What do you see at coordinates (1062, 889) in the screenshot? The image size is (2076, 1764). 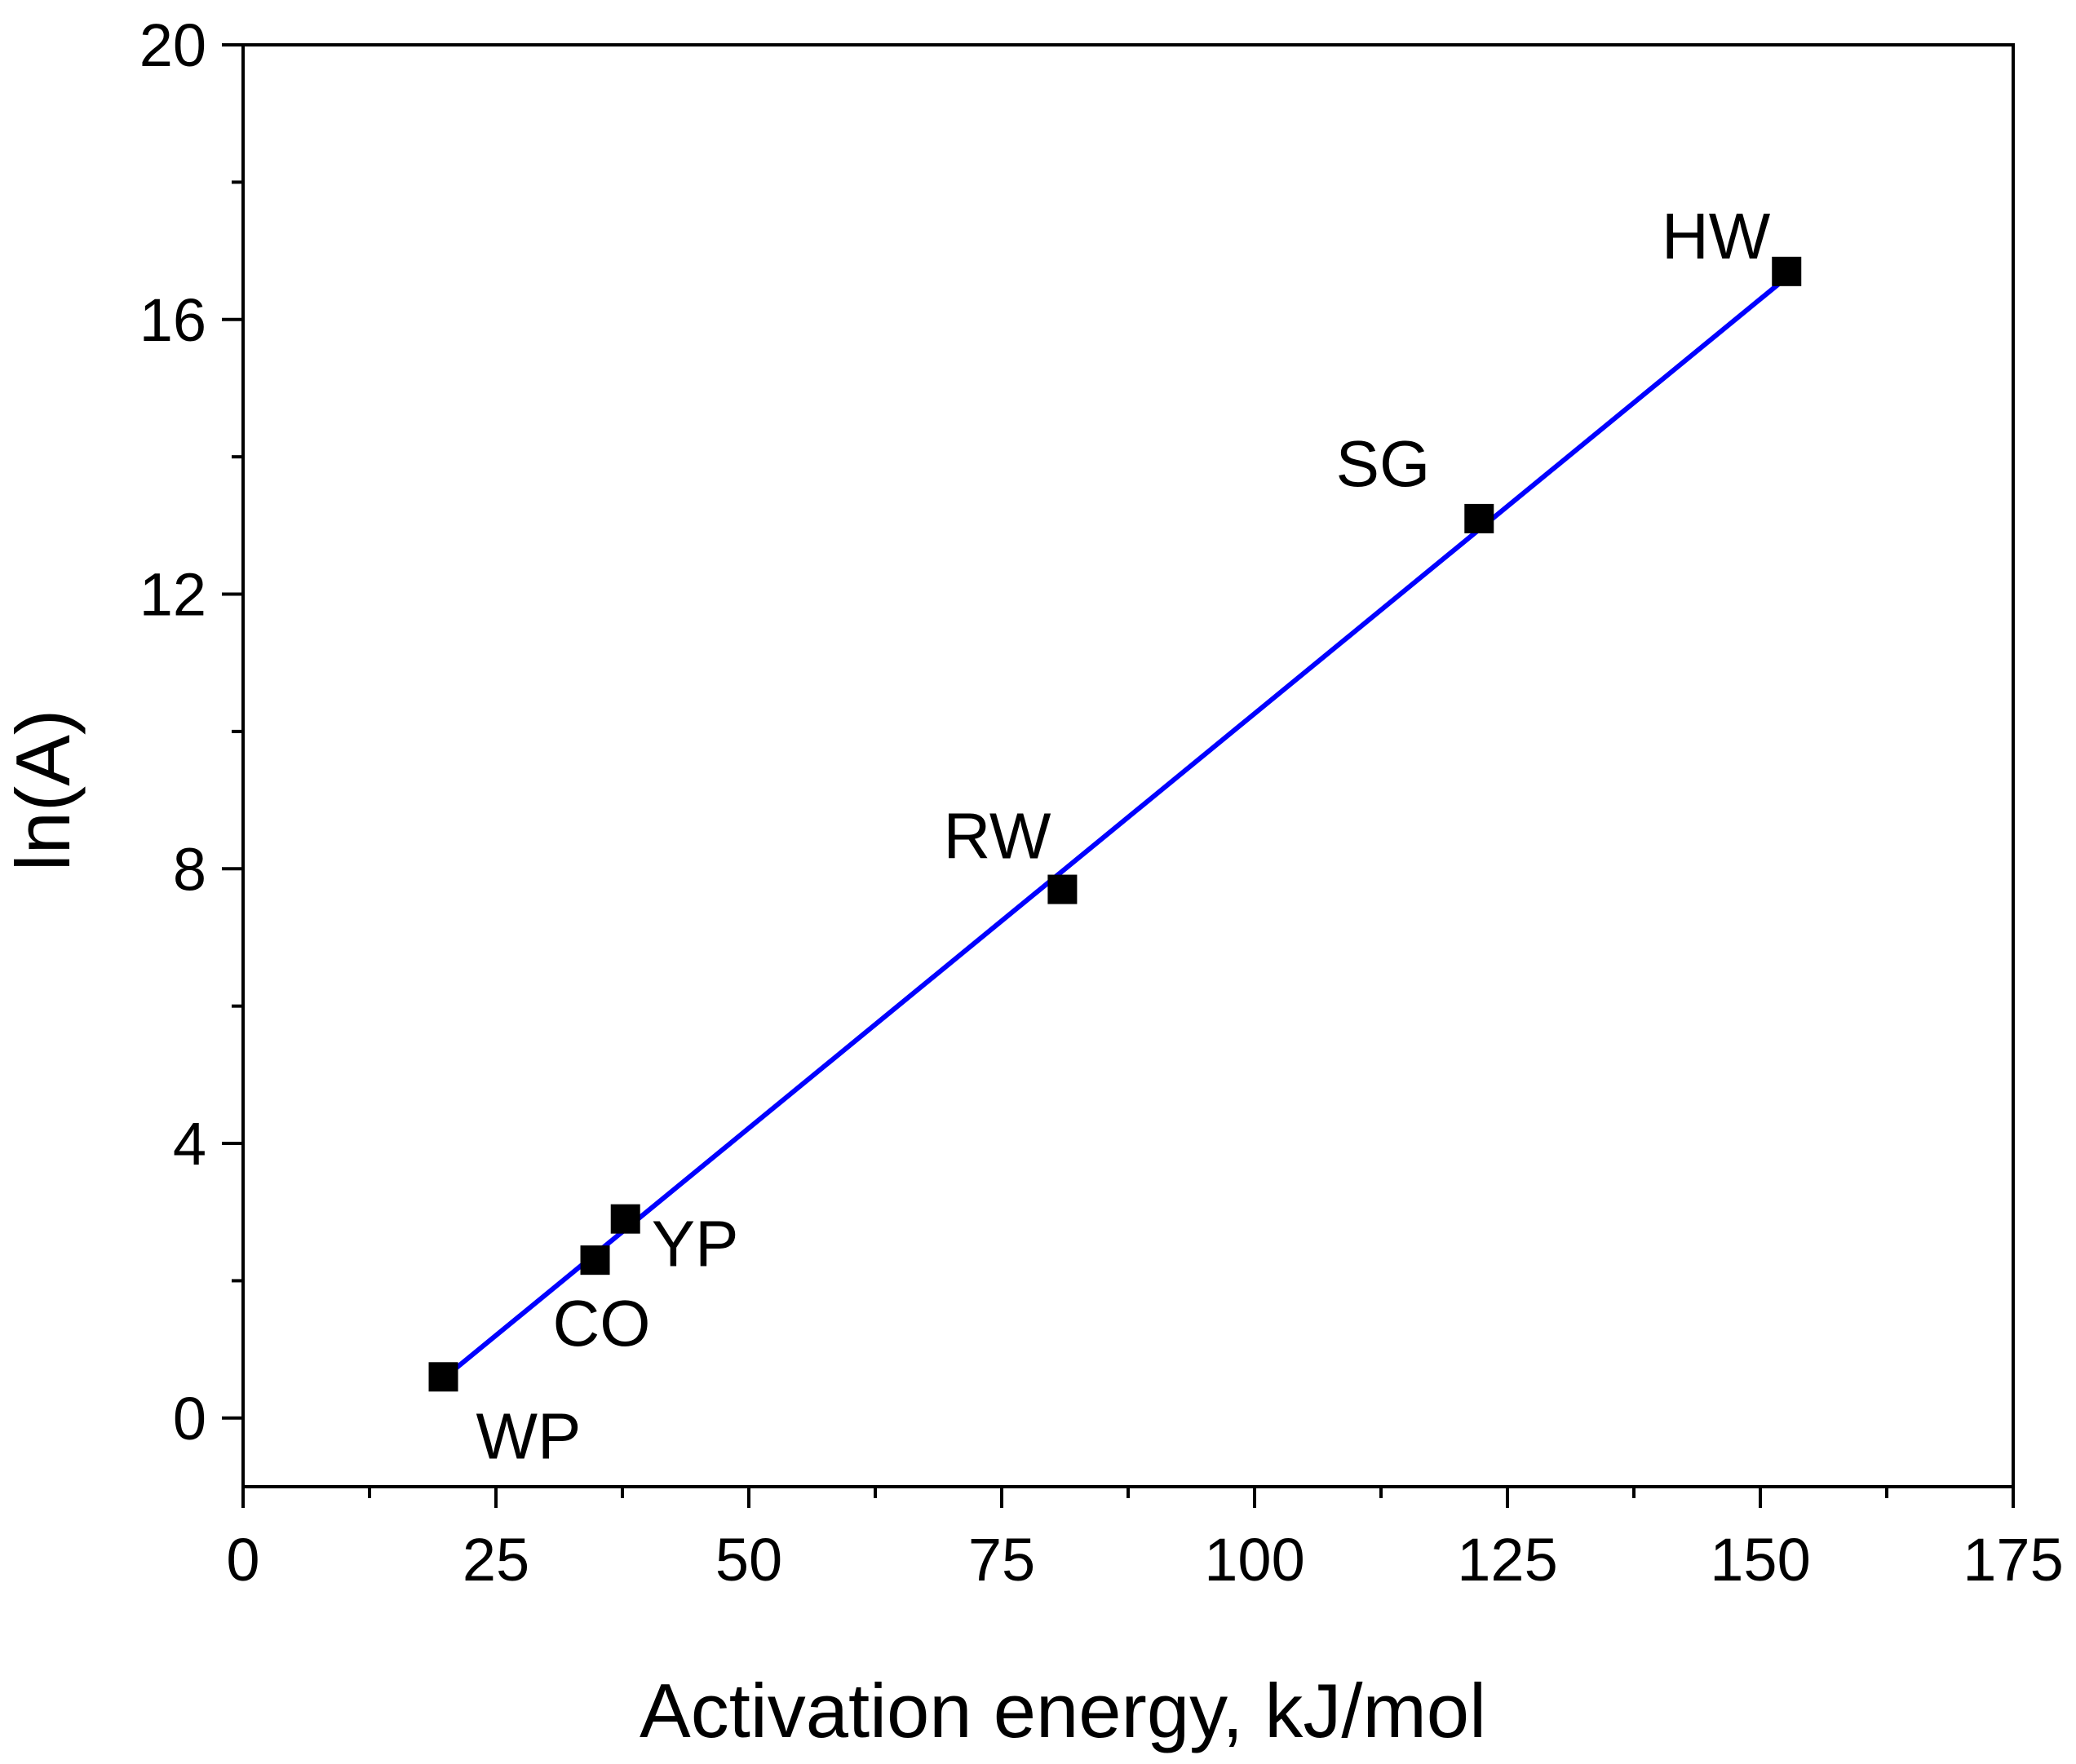 I see `data-point-rw` at bounding box center [1062, 889].